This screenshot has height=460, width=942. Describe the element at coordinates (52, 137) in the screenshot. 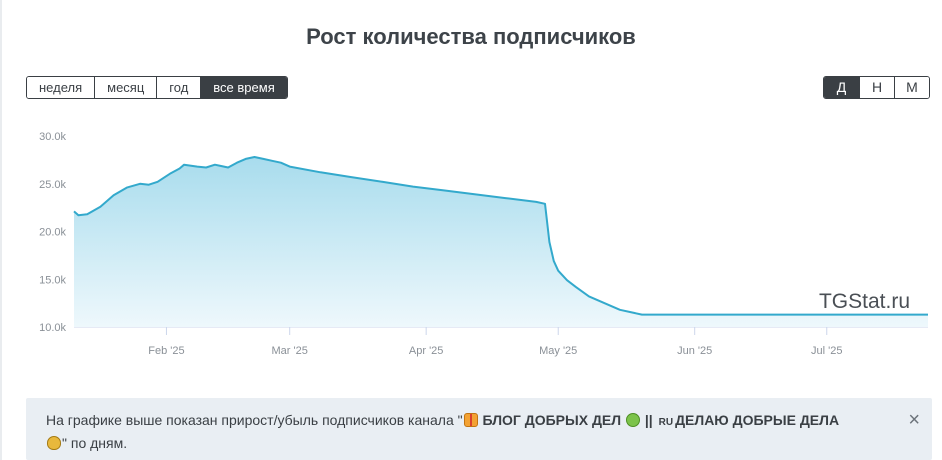

I see `y-tick-label: 30.0k` at that location.